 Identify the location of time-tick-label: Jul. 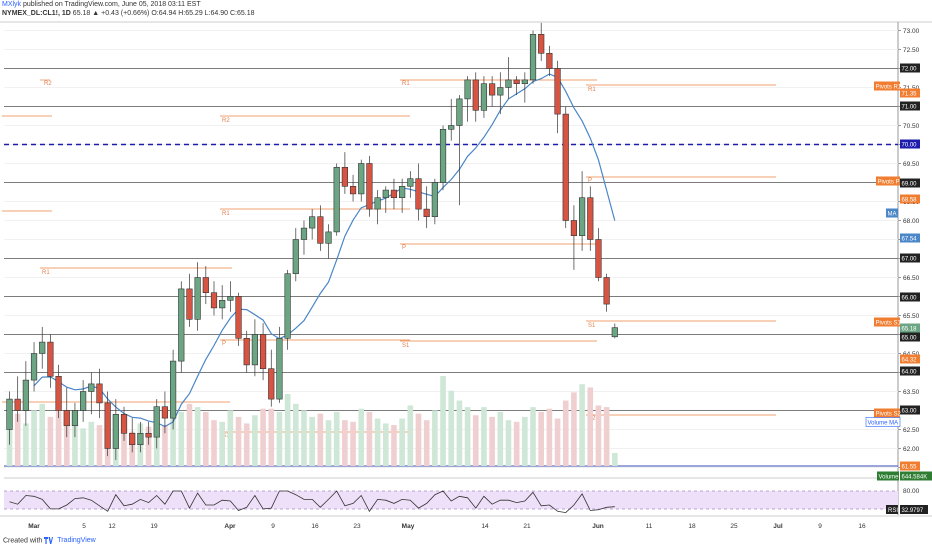
(778, 526).